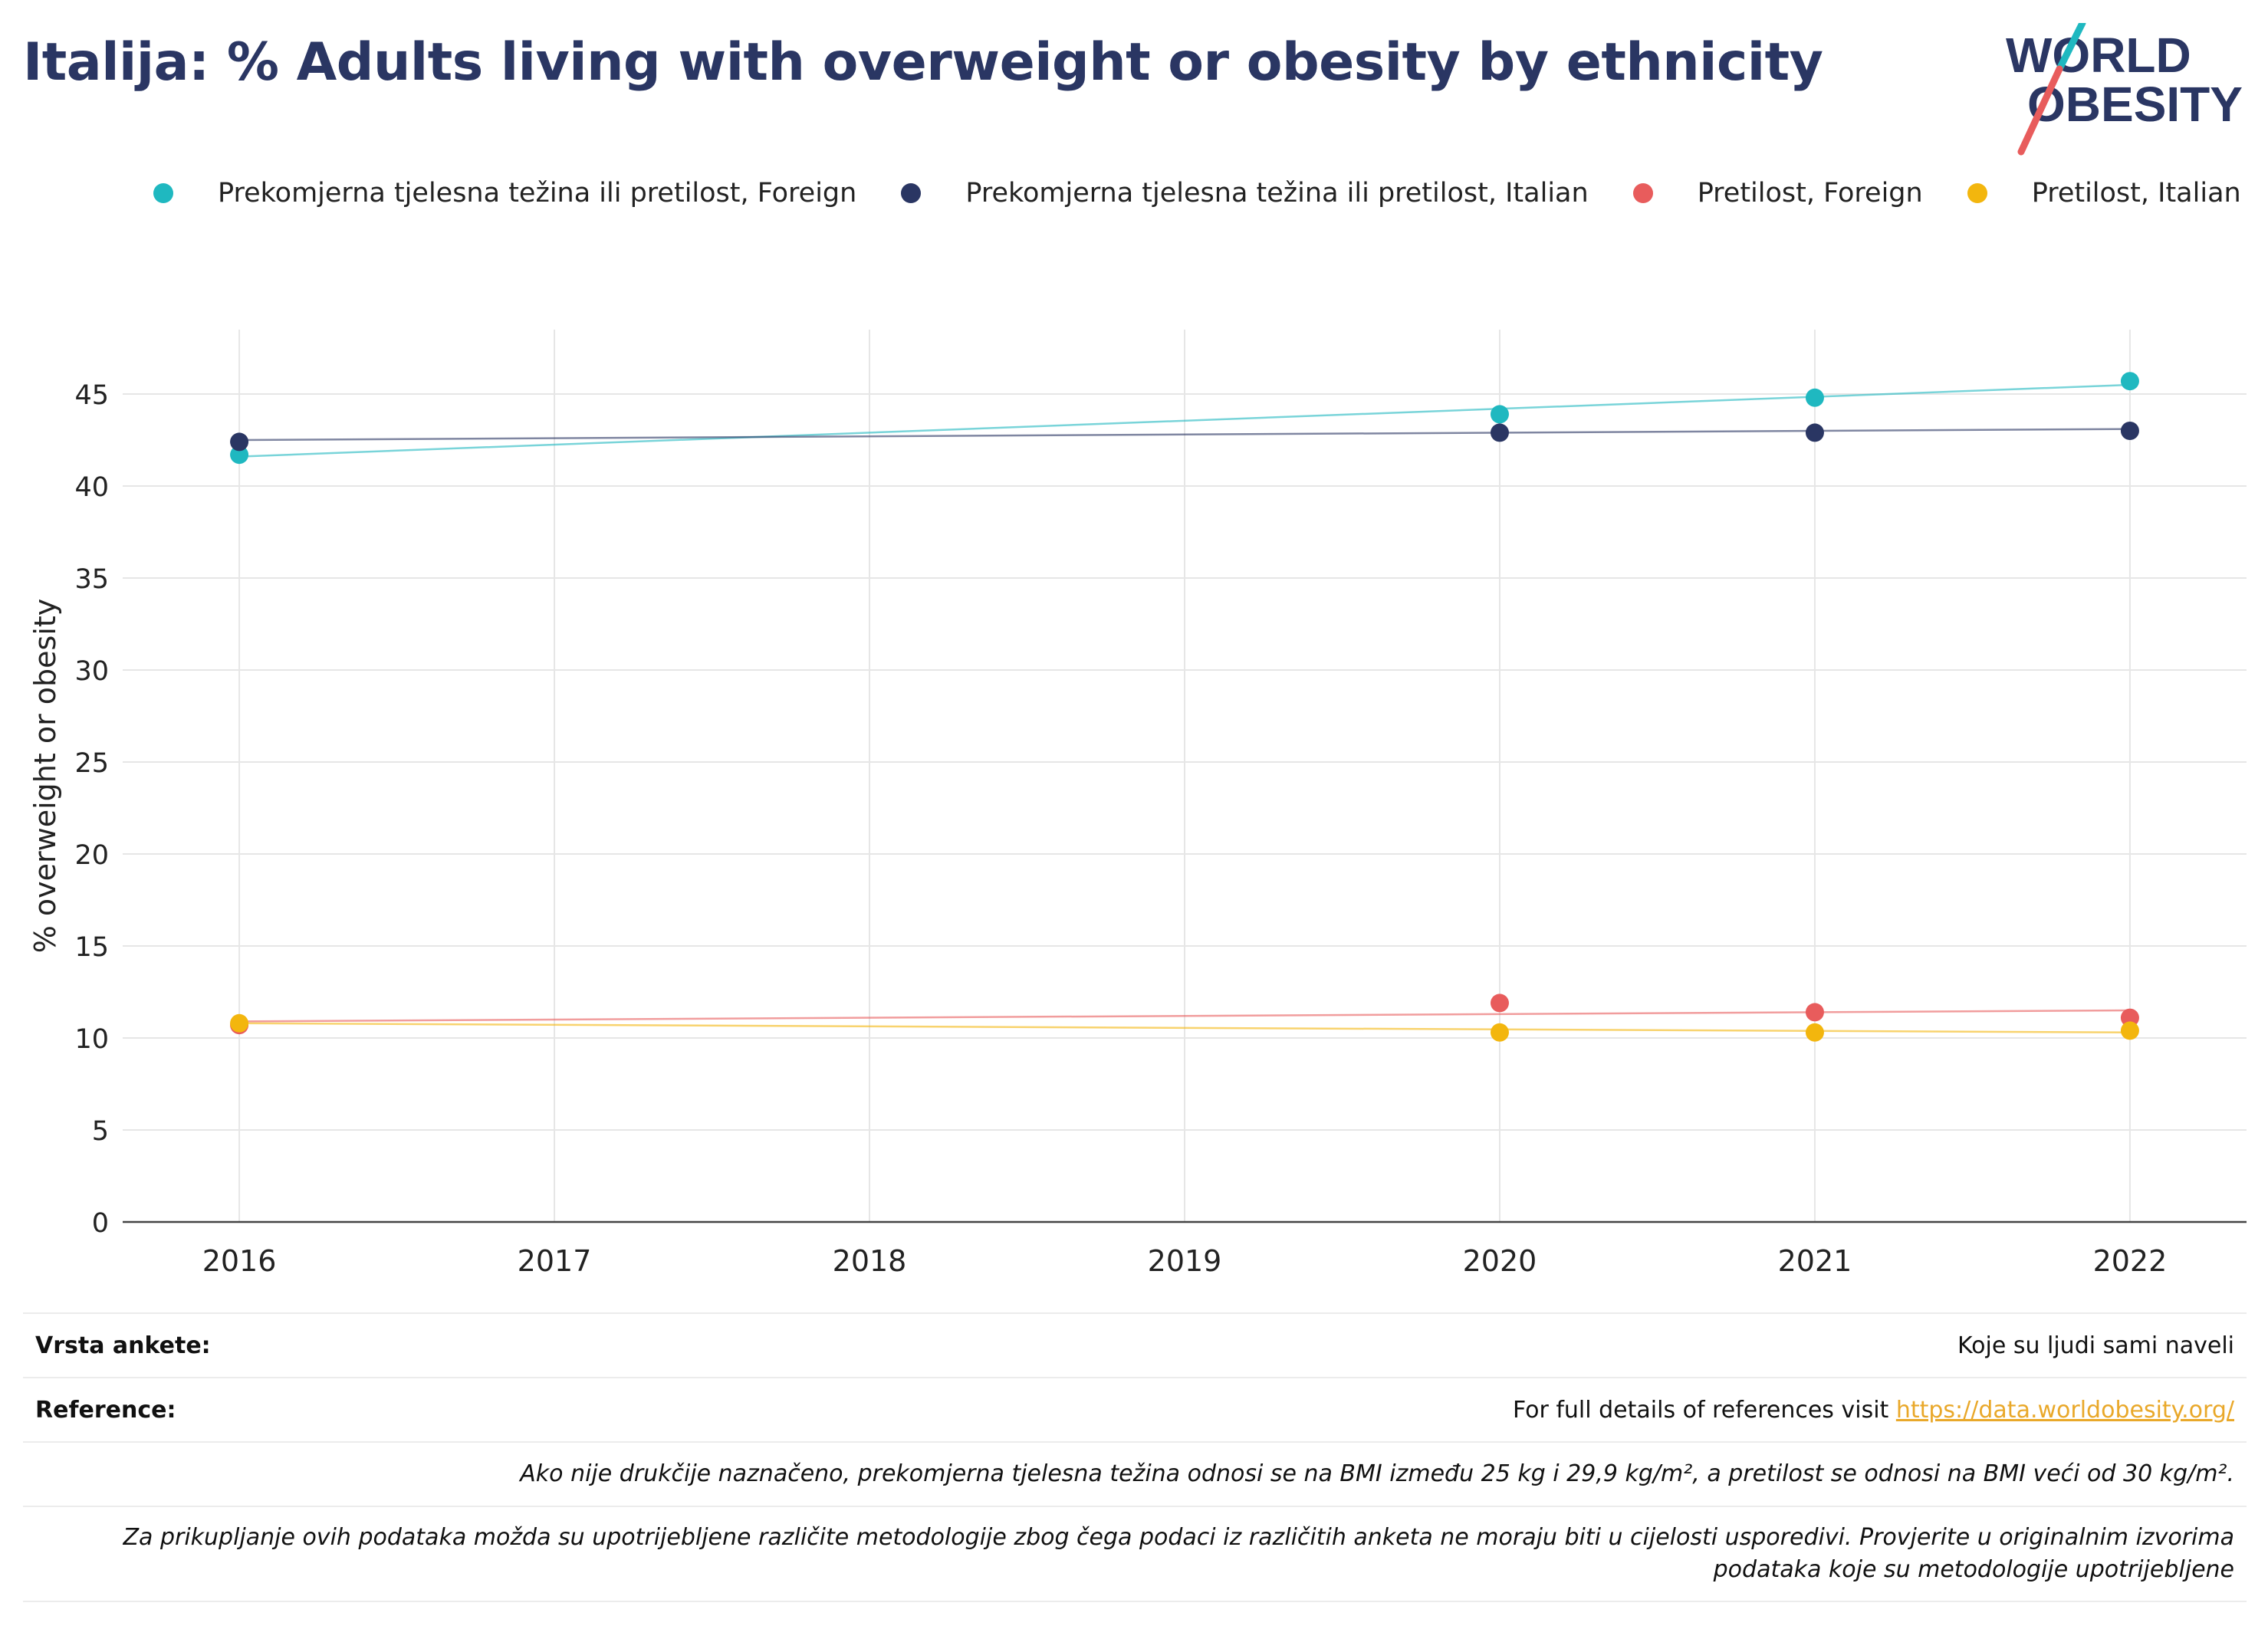 This screenshot has height=1639, width=2268. What do you see at coordinates (1135, 1344) in the screenshot?
I see `survey-type-row: Vrsta ankete: Koje su ljudi sami naveli` at bounding box center [1135, 1344].